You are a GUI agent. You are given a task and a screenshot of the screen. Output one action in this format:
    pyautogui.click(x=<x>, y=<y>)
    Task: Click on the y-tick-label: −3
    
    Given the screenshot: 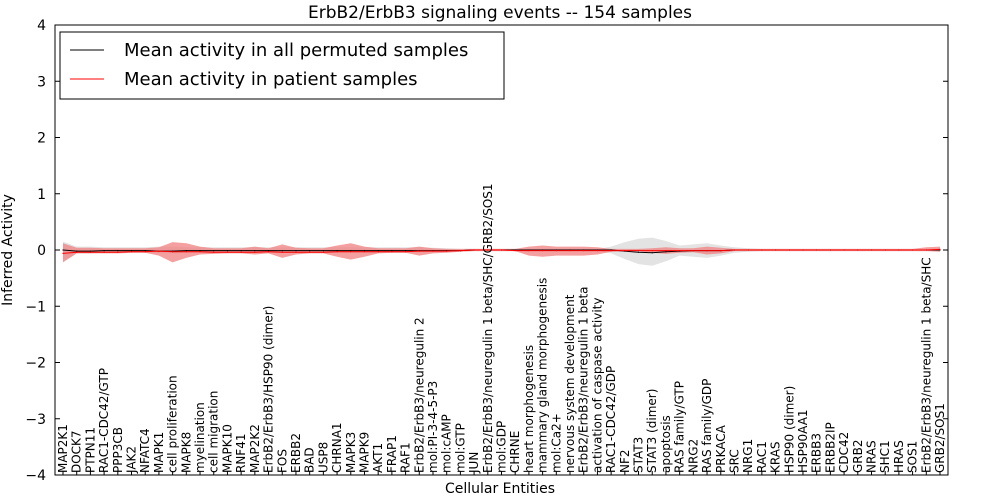 What is the action you would take?
    pyautogui.click(x=35, y=420)
    